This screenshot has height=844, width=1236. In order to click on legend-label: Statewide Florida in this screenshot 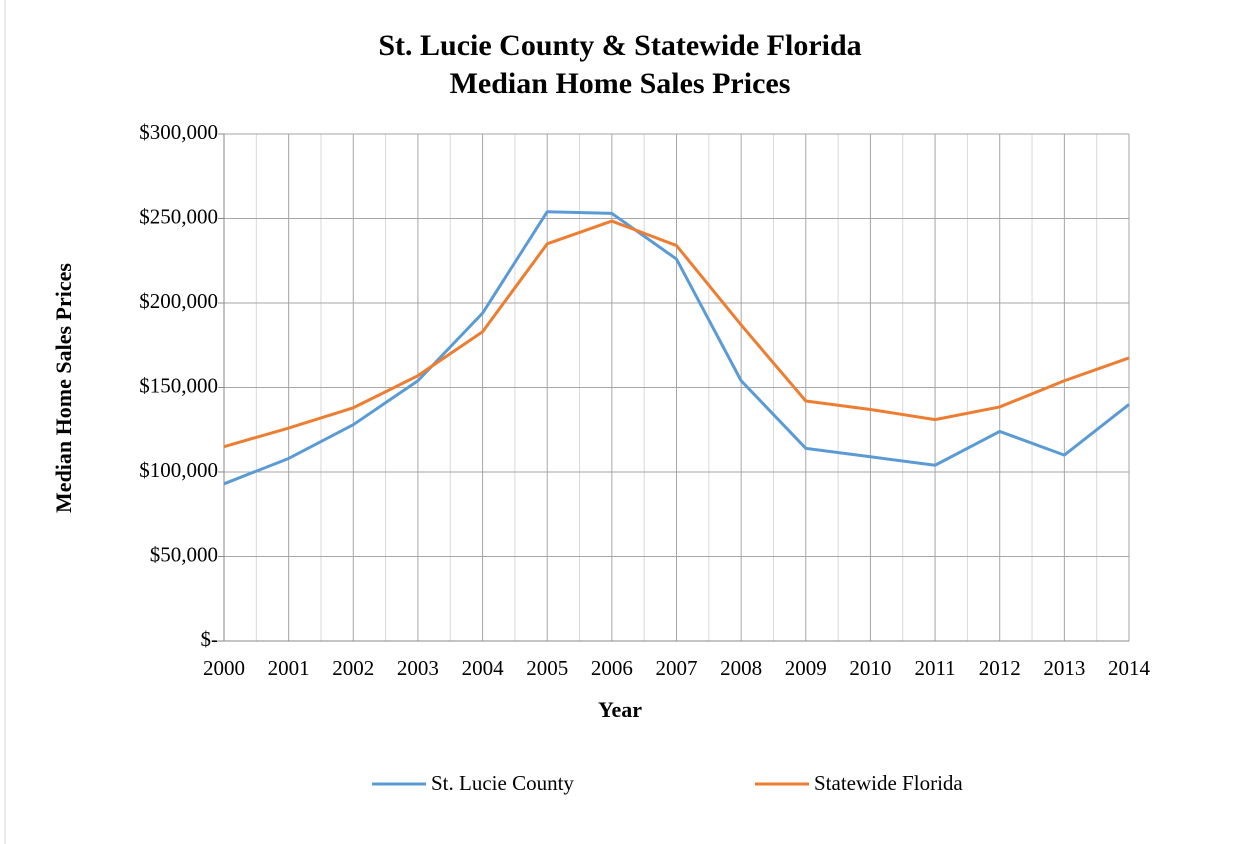, I will do `click(888, 783)`.